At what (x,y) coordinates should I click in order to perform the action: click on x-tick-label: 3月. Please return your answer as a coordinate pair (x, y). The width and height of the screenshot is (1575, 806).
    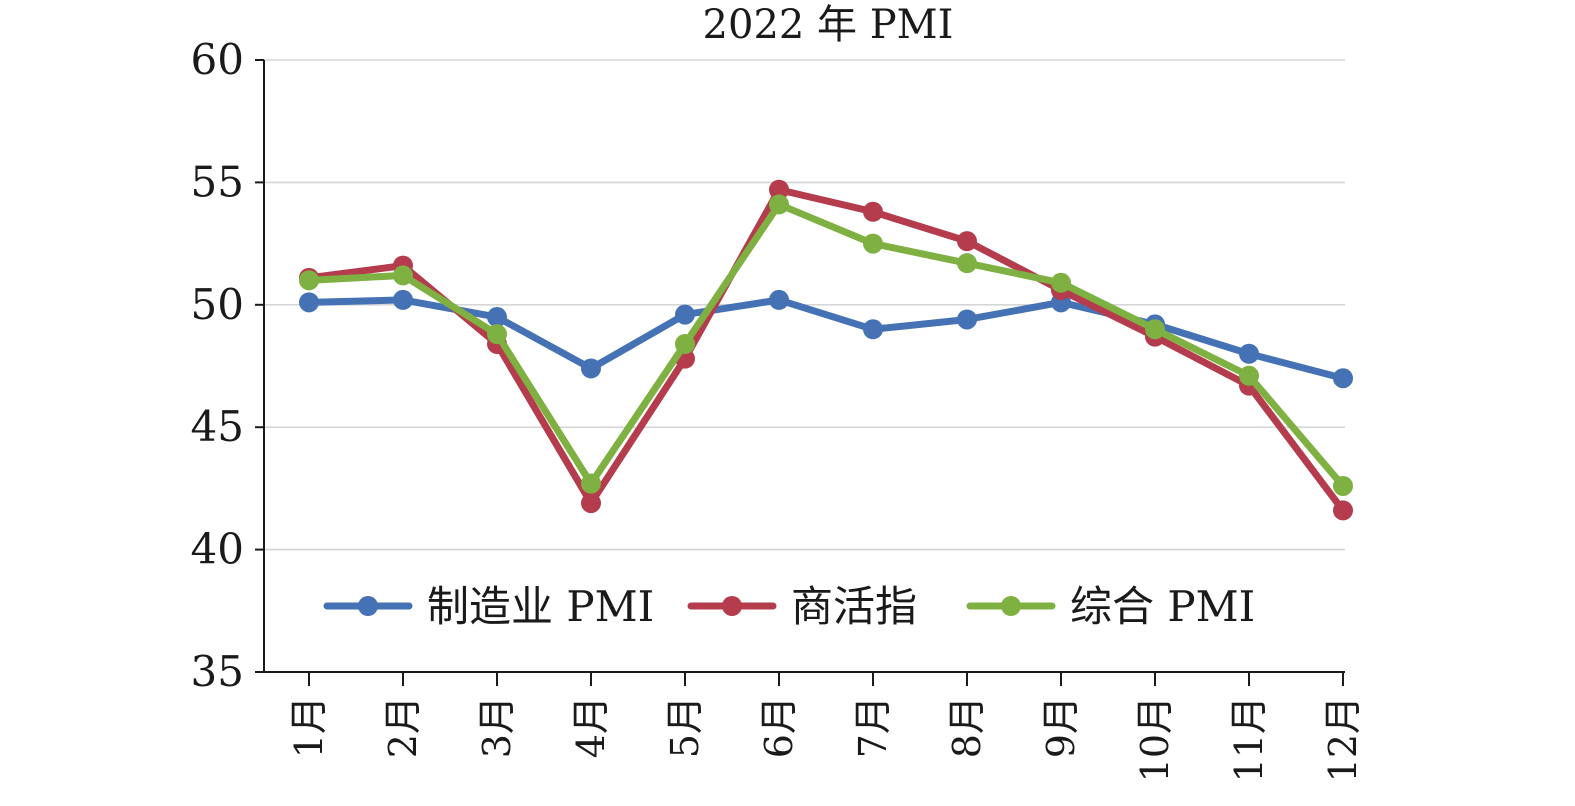
    Looking at the image, I should click on (497, 727).